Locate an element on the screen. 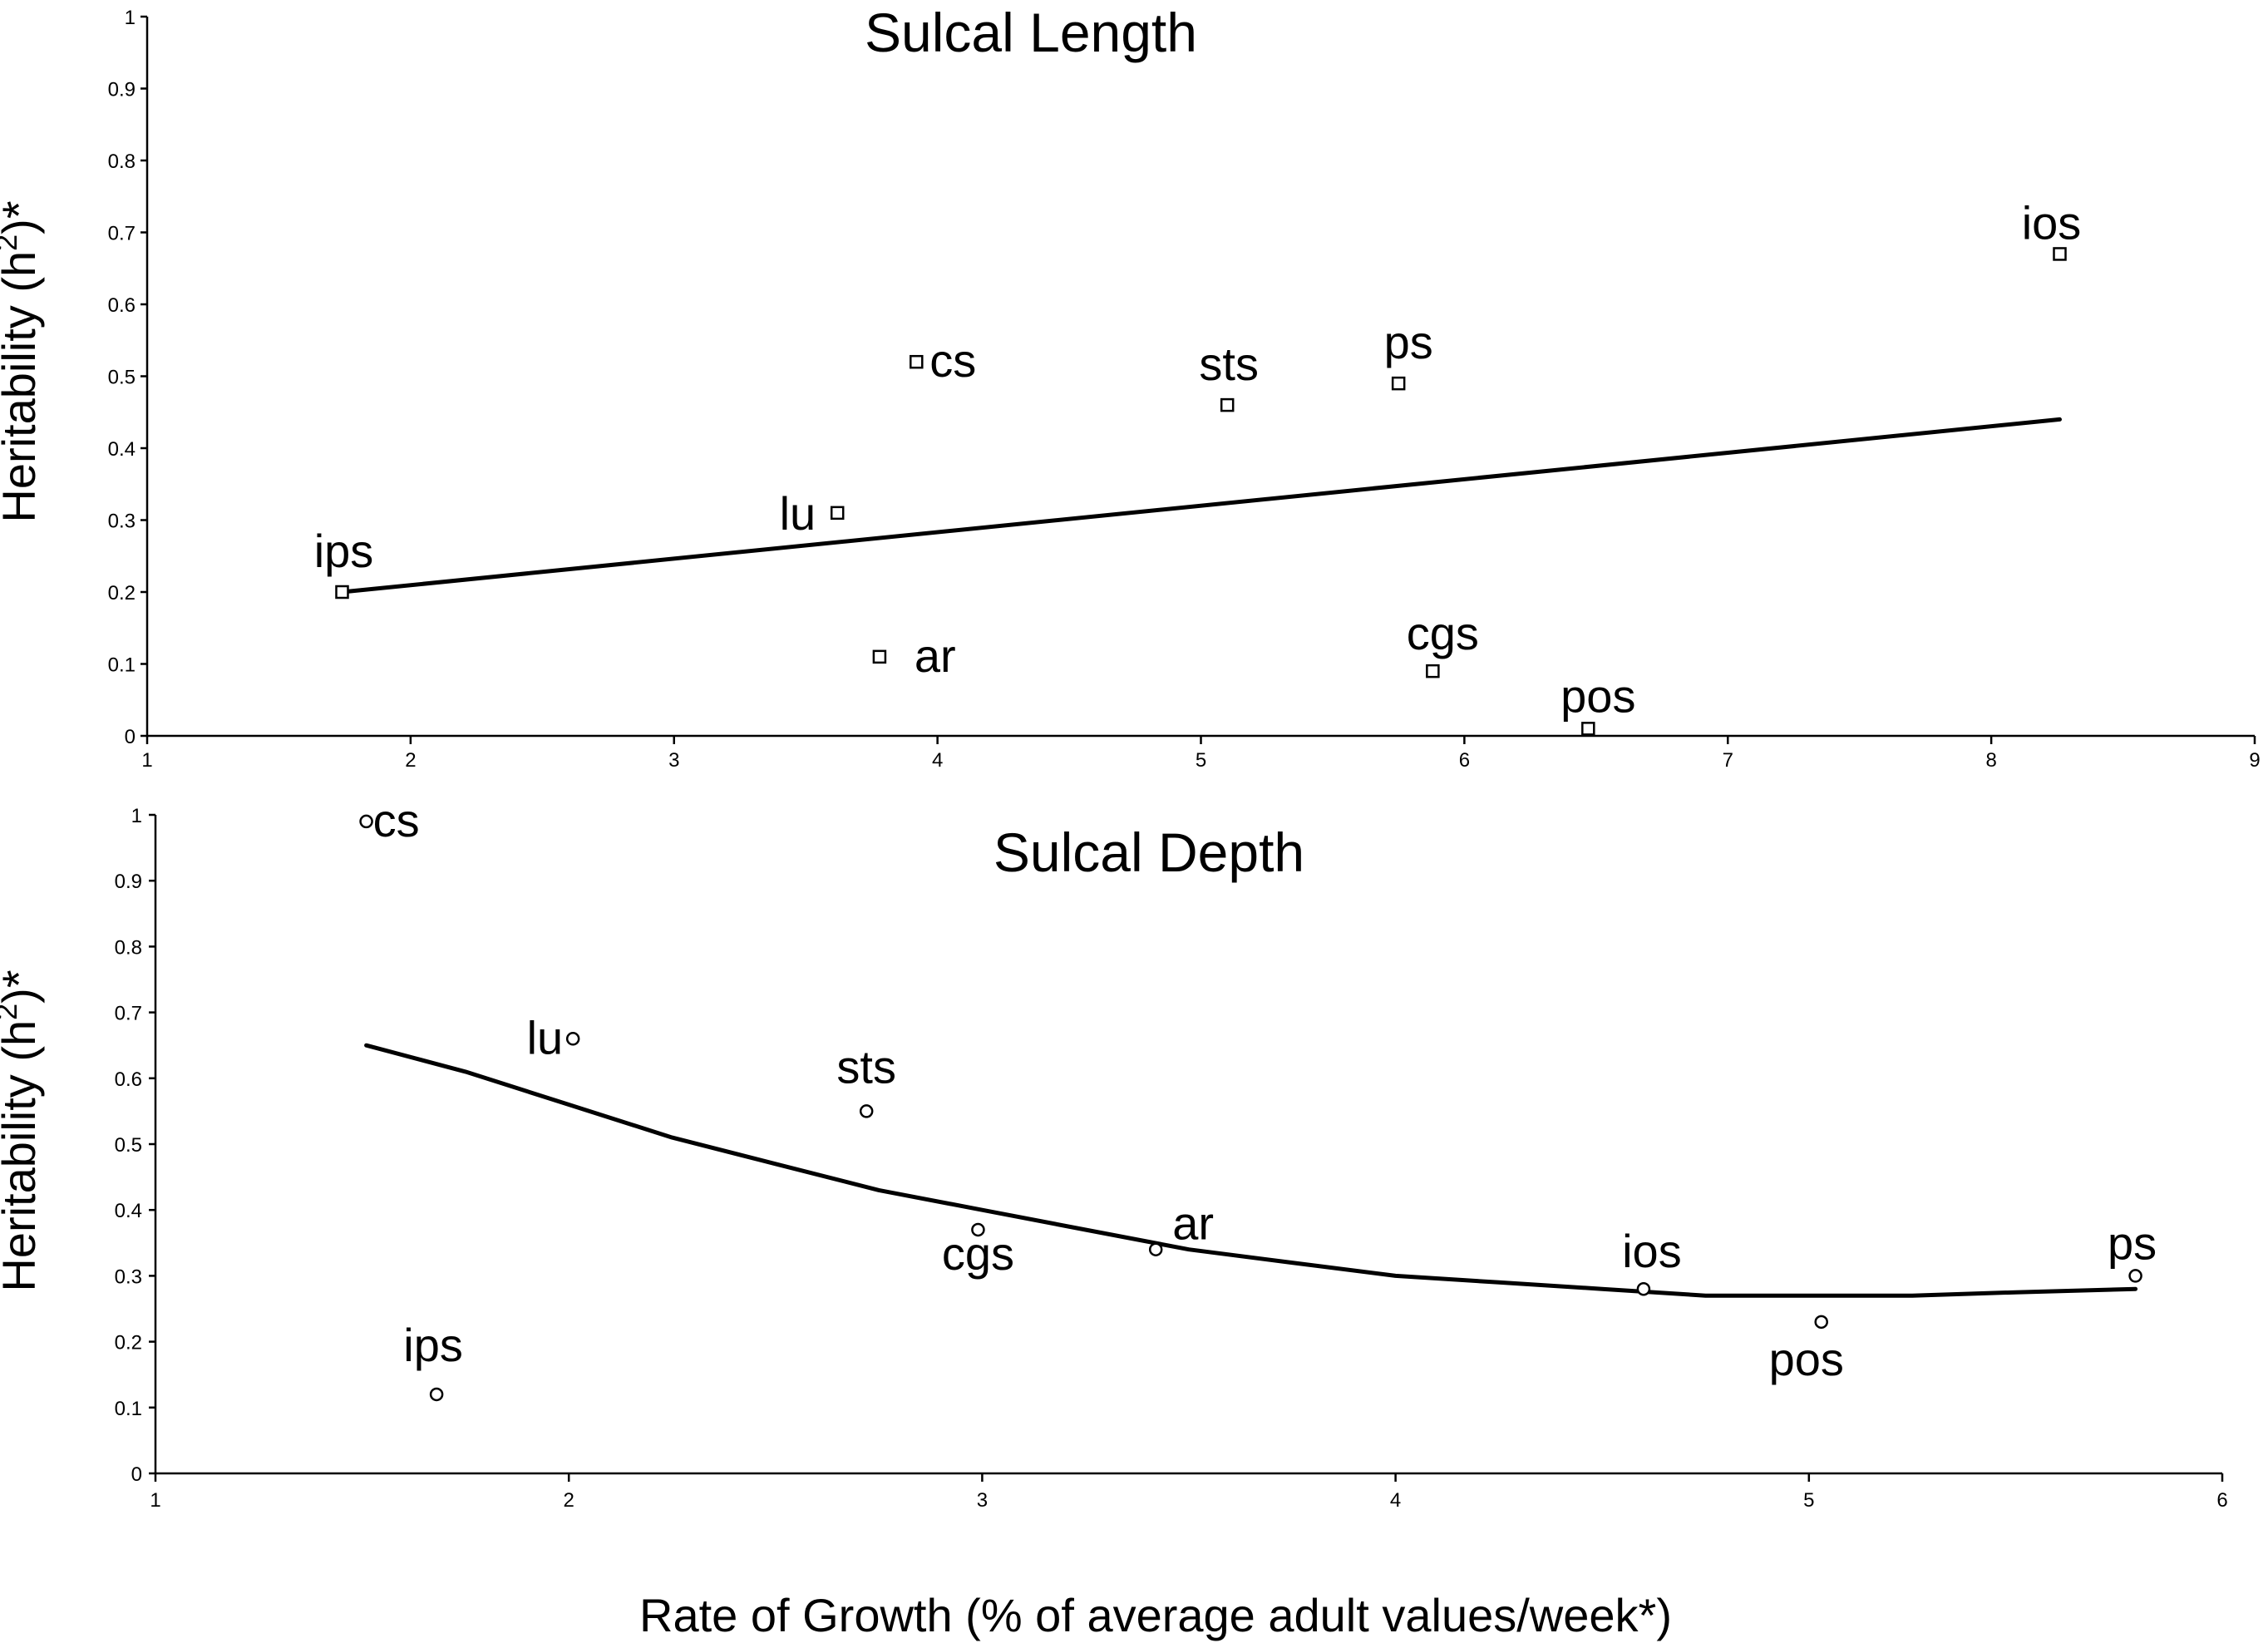 Image resolution: width=2268 pixels, height=1648 pixels. chart-title: Sulcal Depth is located at coordinates (1148, 852).